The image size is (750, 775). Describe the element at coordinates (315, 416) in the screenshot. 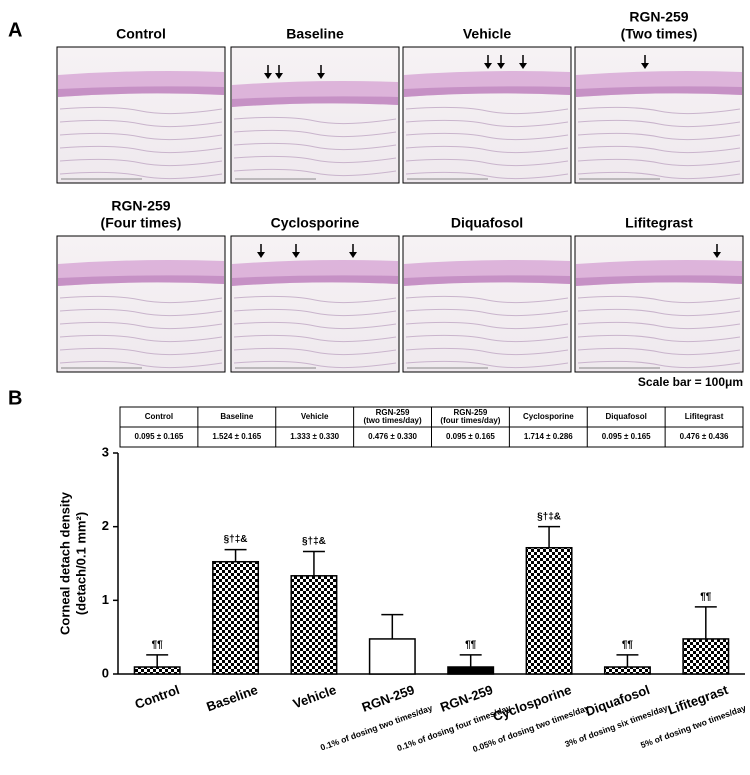

I see `table-header: Vehicle` at that location.